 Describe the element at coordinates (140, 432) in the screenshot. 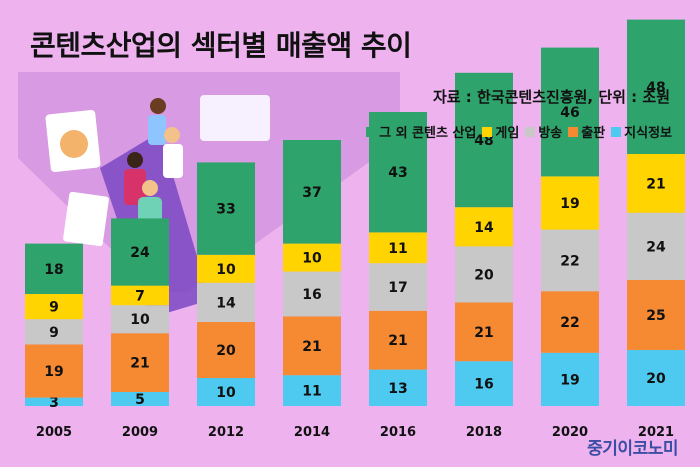

I see `x-tick-label: 2009` at that location.